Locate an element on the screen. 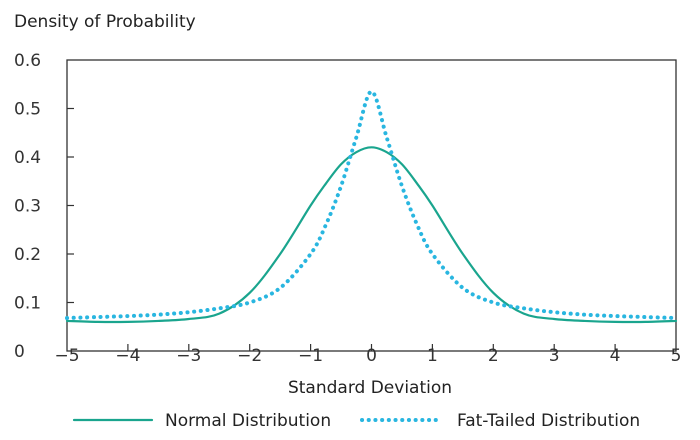 The image size is (700, 440). x-tick-label: −2 is located at coordinates (249, 356).